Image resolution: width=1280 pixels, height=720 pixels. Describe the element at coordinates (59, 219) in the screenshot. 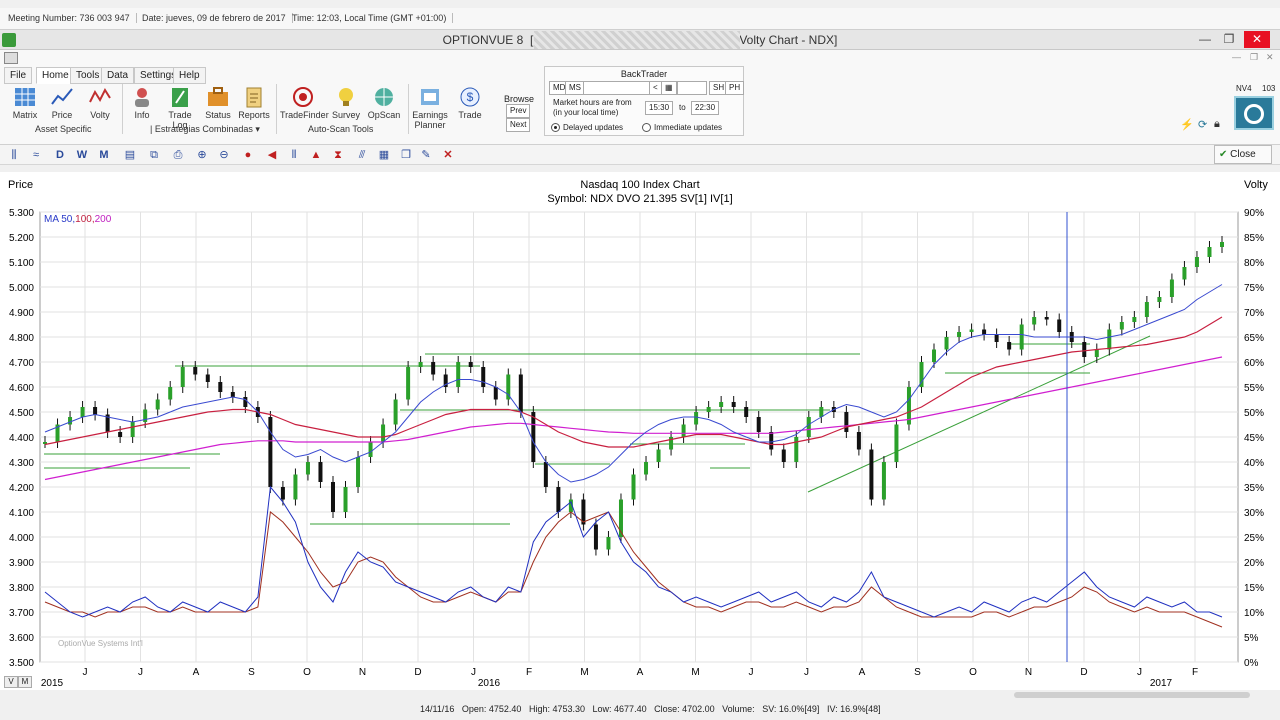

I see `ma50-legend: MA 50,` at that location.